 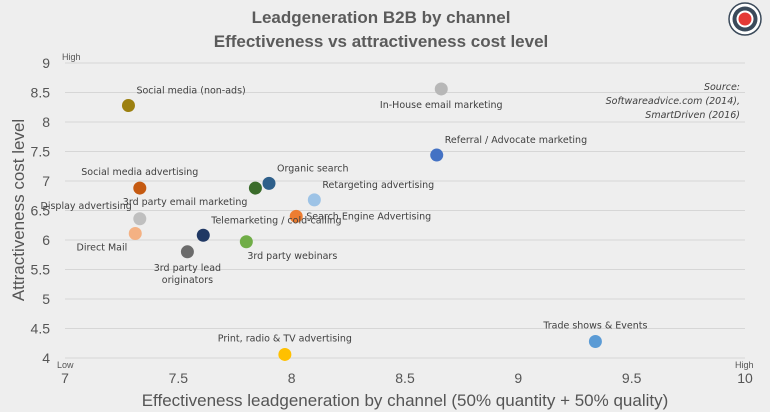 I want to click on y-tick-label: 8, so click(x=46, y=122).